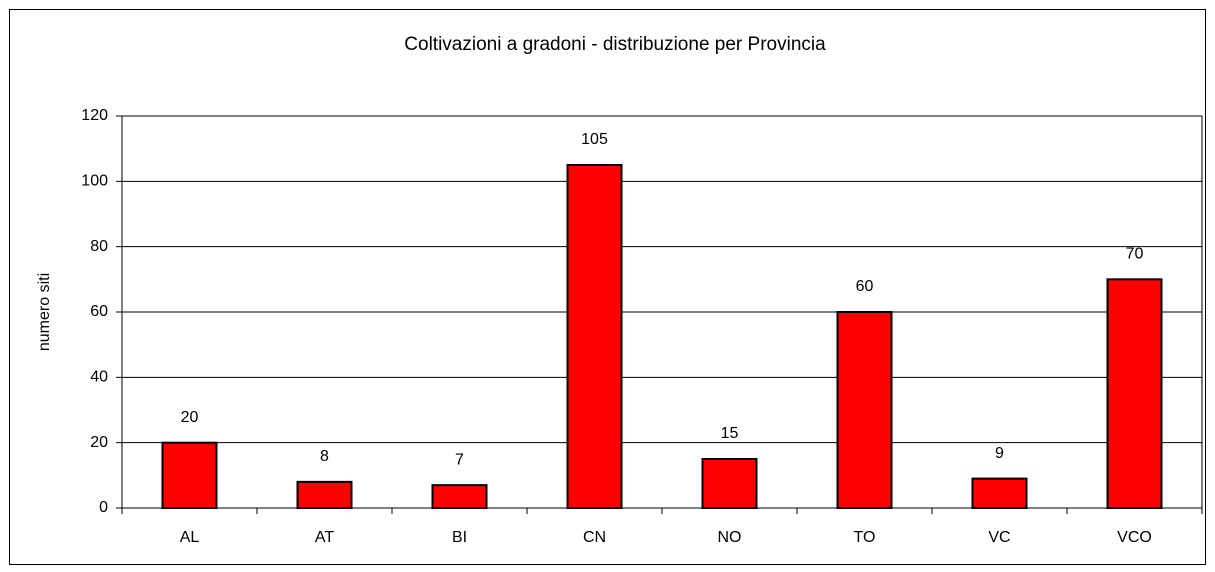  What do you see at coordinates (459, 537) in the screenshot?
I see `x-tick-label: BI` at bounding box center [459, 537].